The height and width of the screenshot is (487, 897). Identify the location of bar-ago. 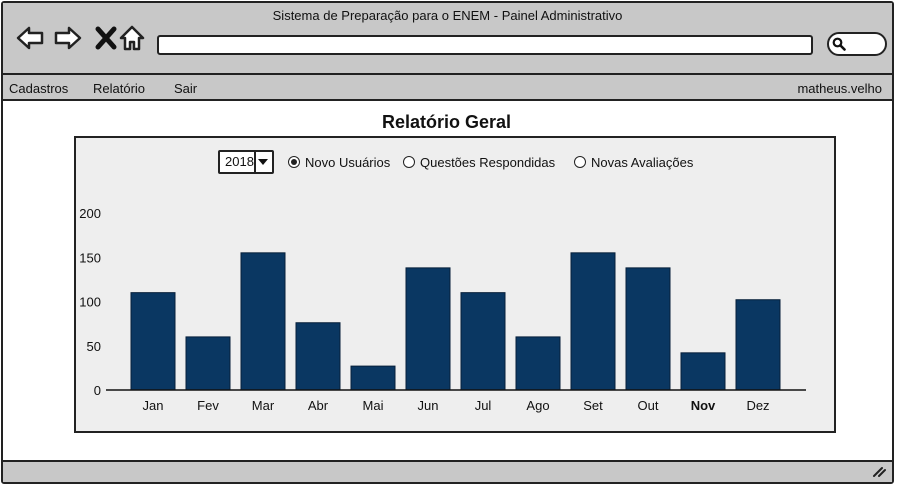
(538, 363).